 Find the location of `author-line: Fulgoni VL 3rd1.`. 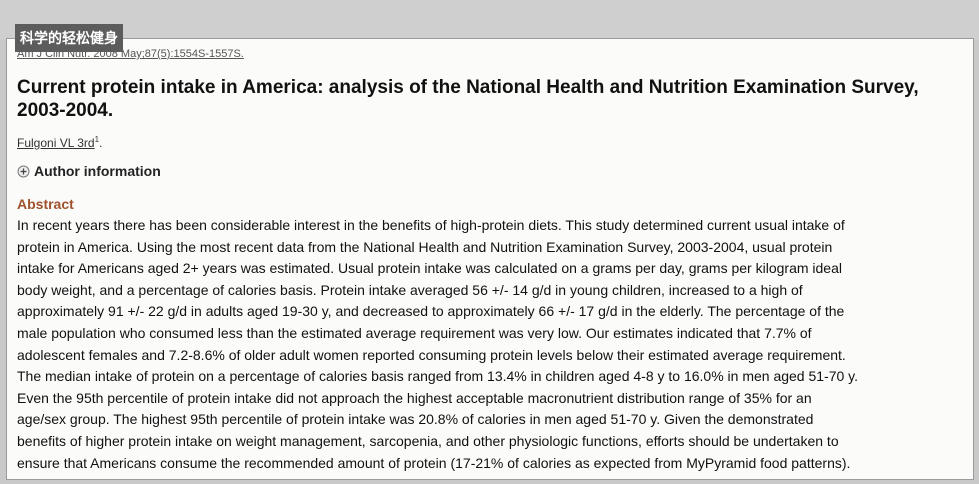

author-line: Fulgoni VL 3rd1. is located at coordinates (59, 142).